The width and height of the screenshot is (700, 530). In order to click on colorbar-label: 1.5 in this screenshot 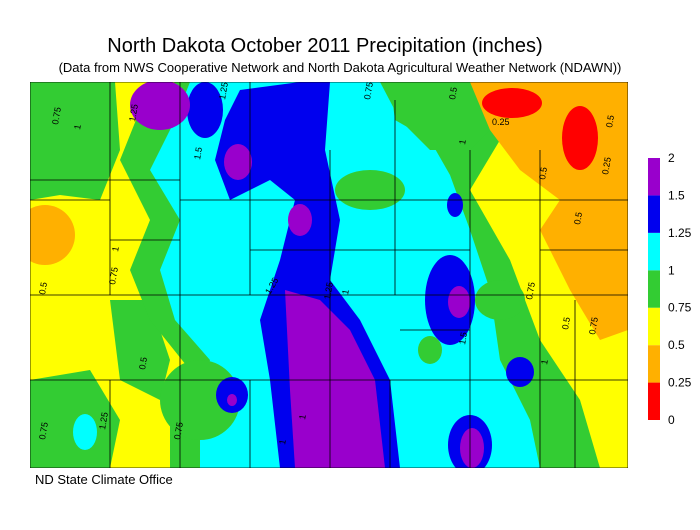, I will do `click(676, 195)`.